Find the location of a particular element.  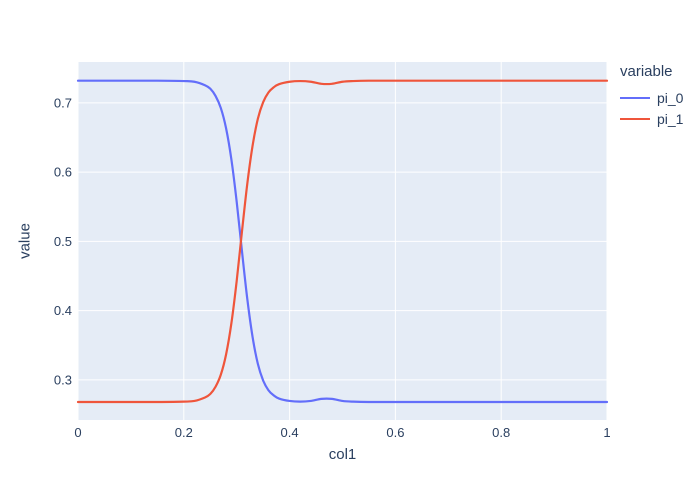

y-tick-label: 0.5 is located at coordinates (63, 241).